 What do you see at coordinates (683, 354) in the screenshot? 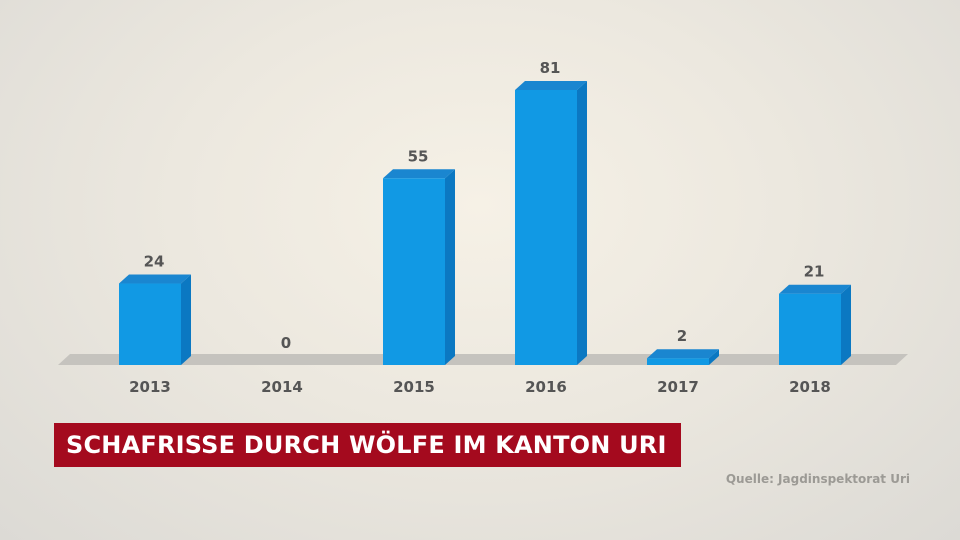
I see `bar-top-2017` at bounding box center [683, 354].